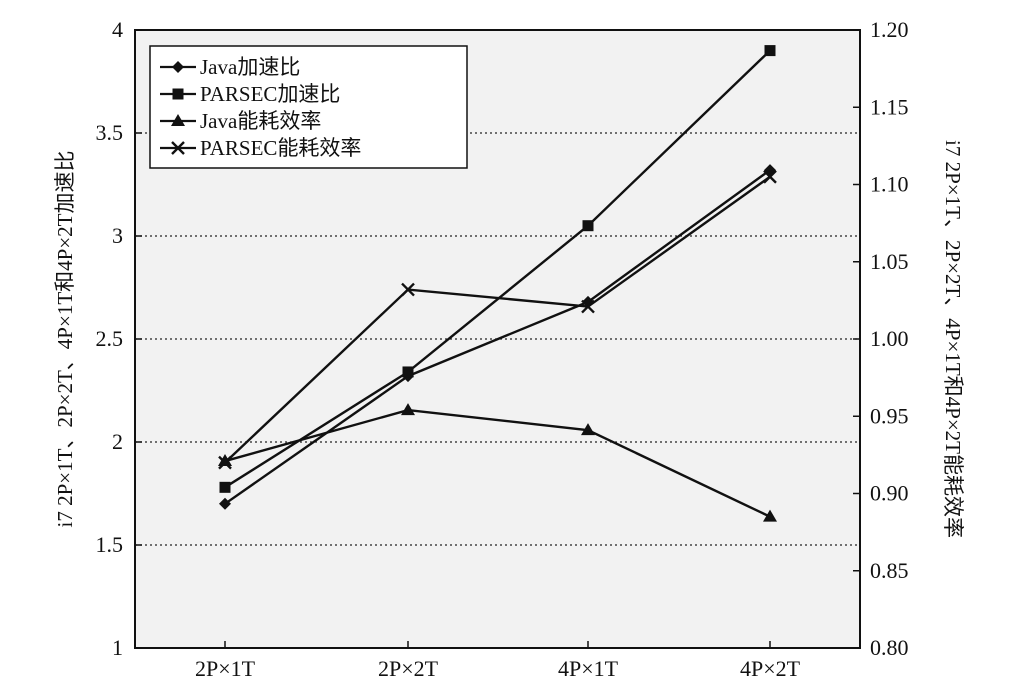  What do you see at coordinates (889, 184) in the screenshot?
I see `right-tick-label-6: 1.10` at bounding box center [889, 184].